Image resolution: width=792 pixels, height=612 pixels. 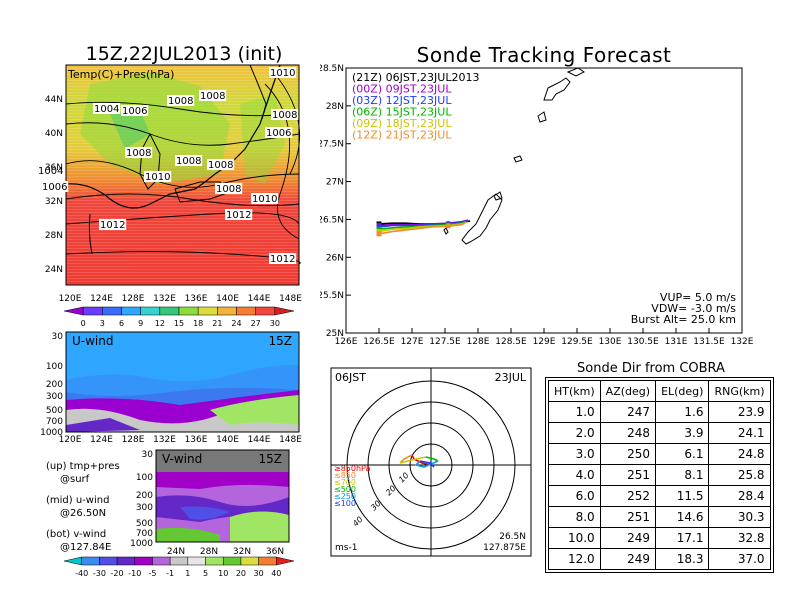 What do you see at coordinates (117, 573) in the screenshot?
I see `colorbar-tick: -20` at bounding box center [117, 573].